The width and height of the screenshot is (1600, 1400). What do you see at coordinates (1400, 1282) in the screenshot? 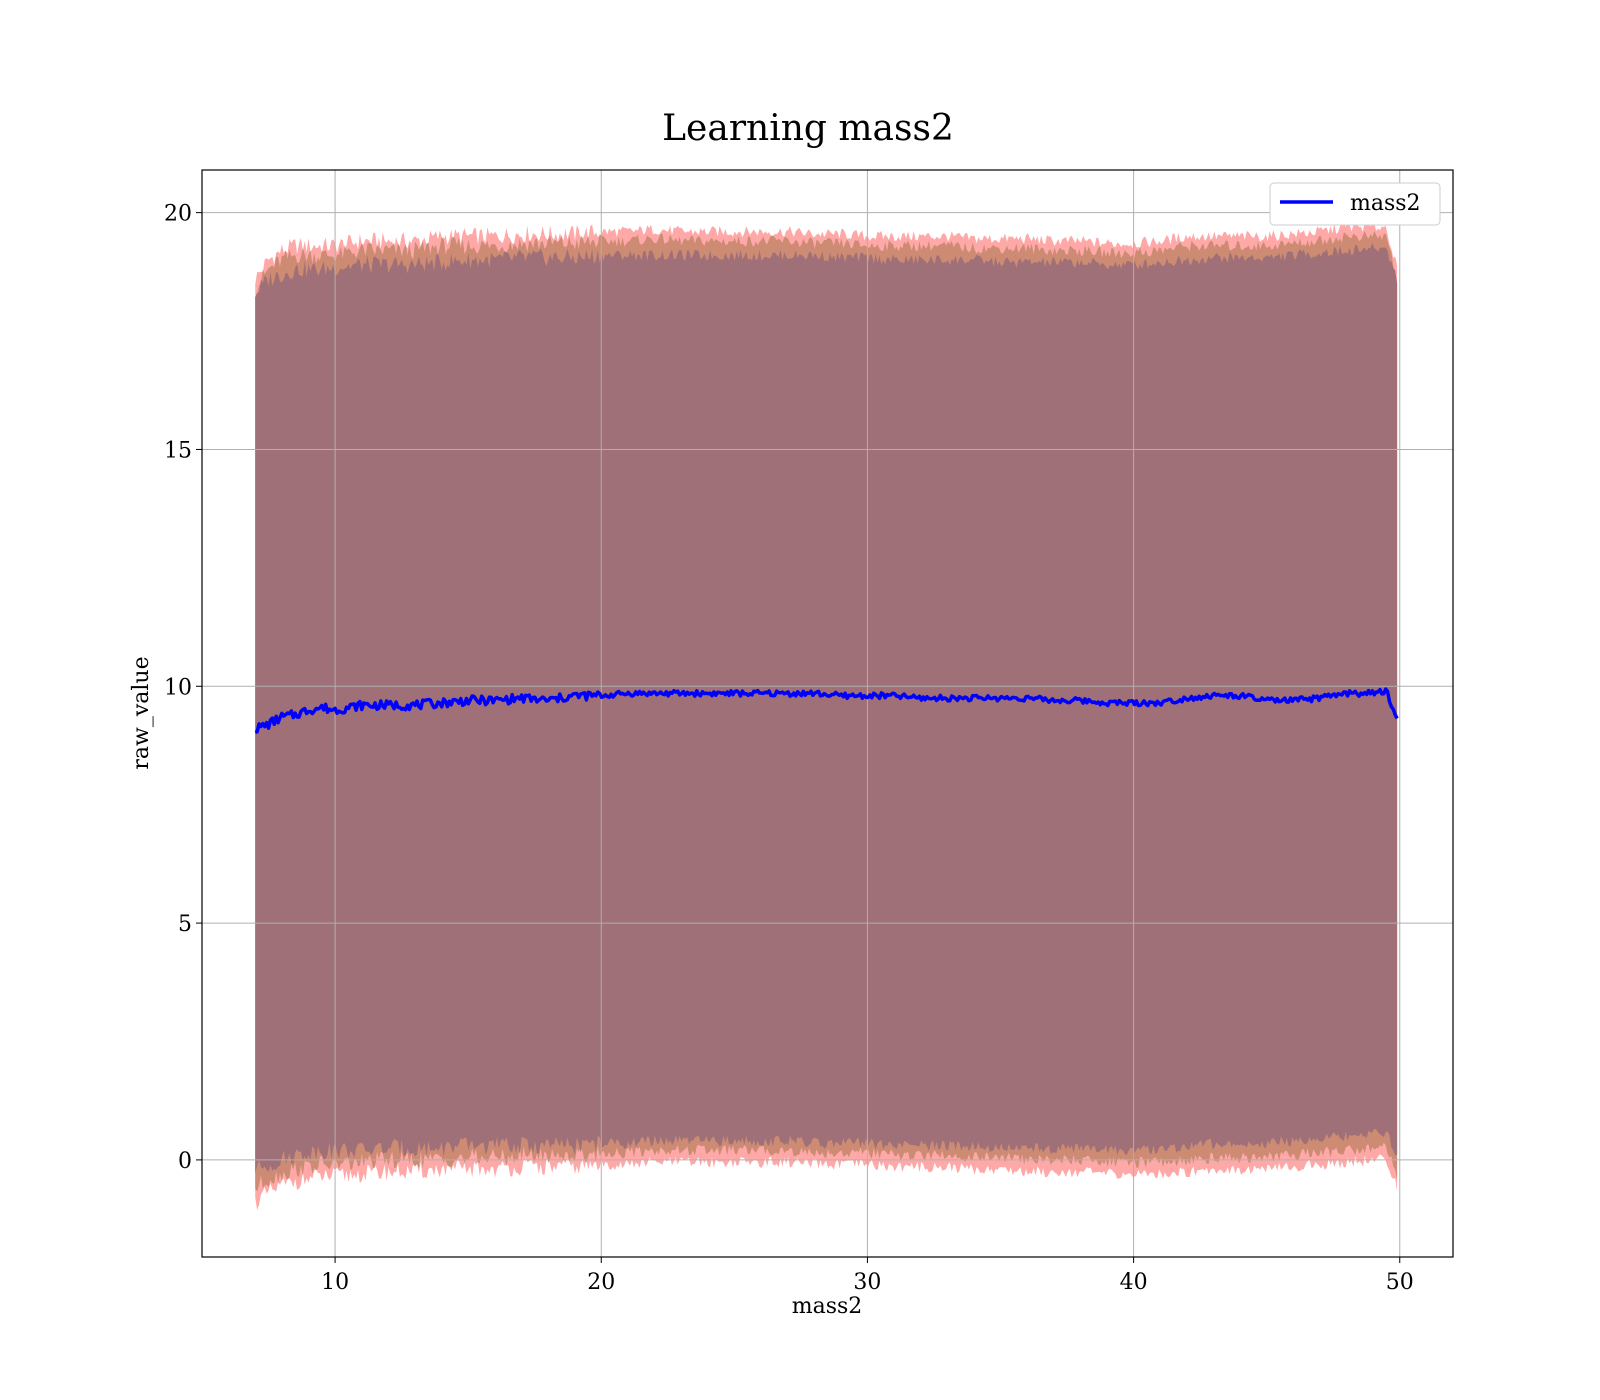
I see `x-tick-label: 50` at bounding box center [1400, 1282].